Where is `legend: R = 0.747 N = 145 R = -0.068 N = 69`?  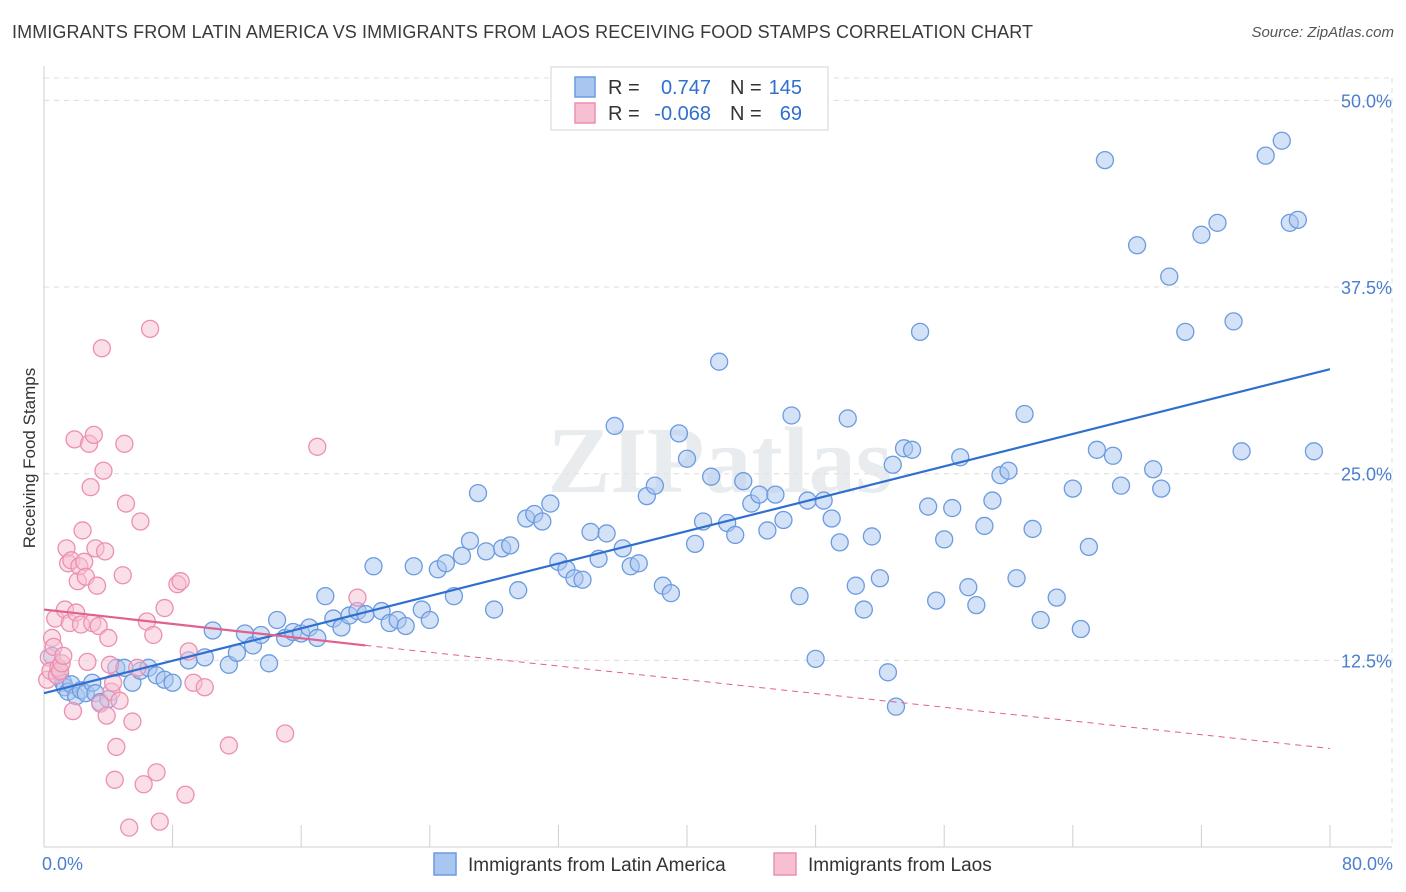 legend: R = 0.747 N = 145 R = -0.068 N = 69 is located at coordinates (689, 98).